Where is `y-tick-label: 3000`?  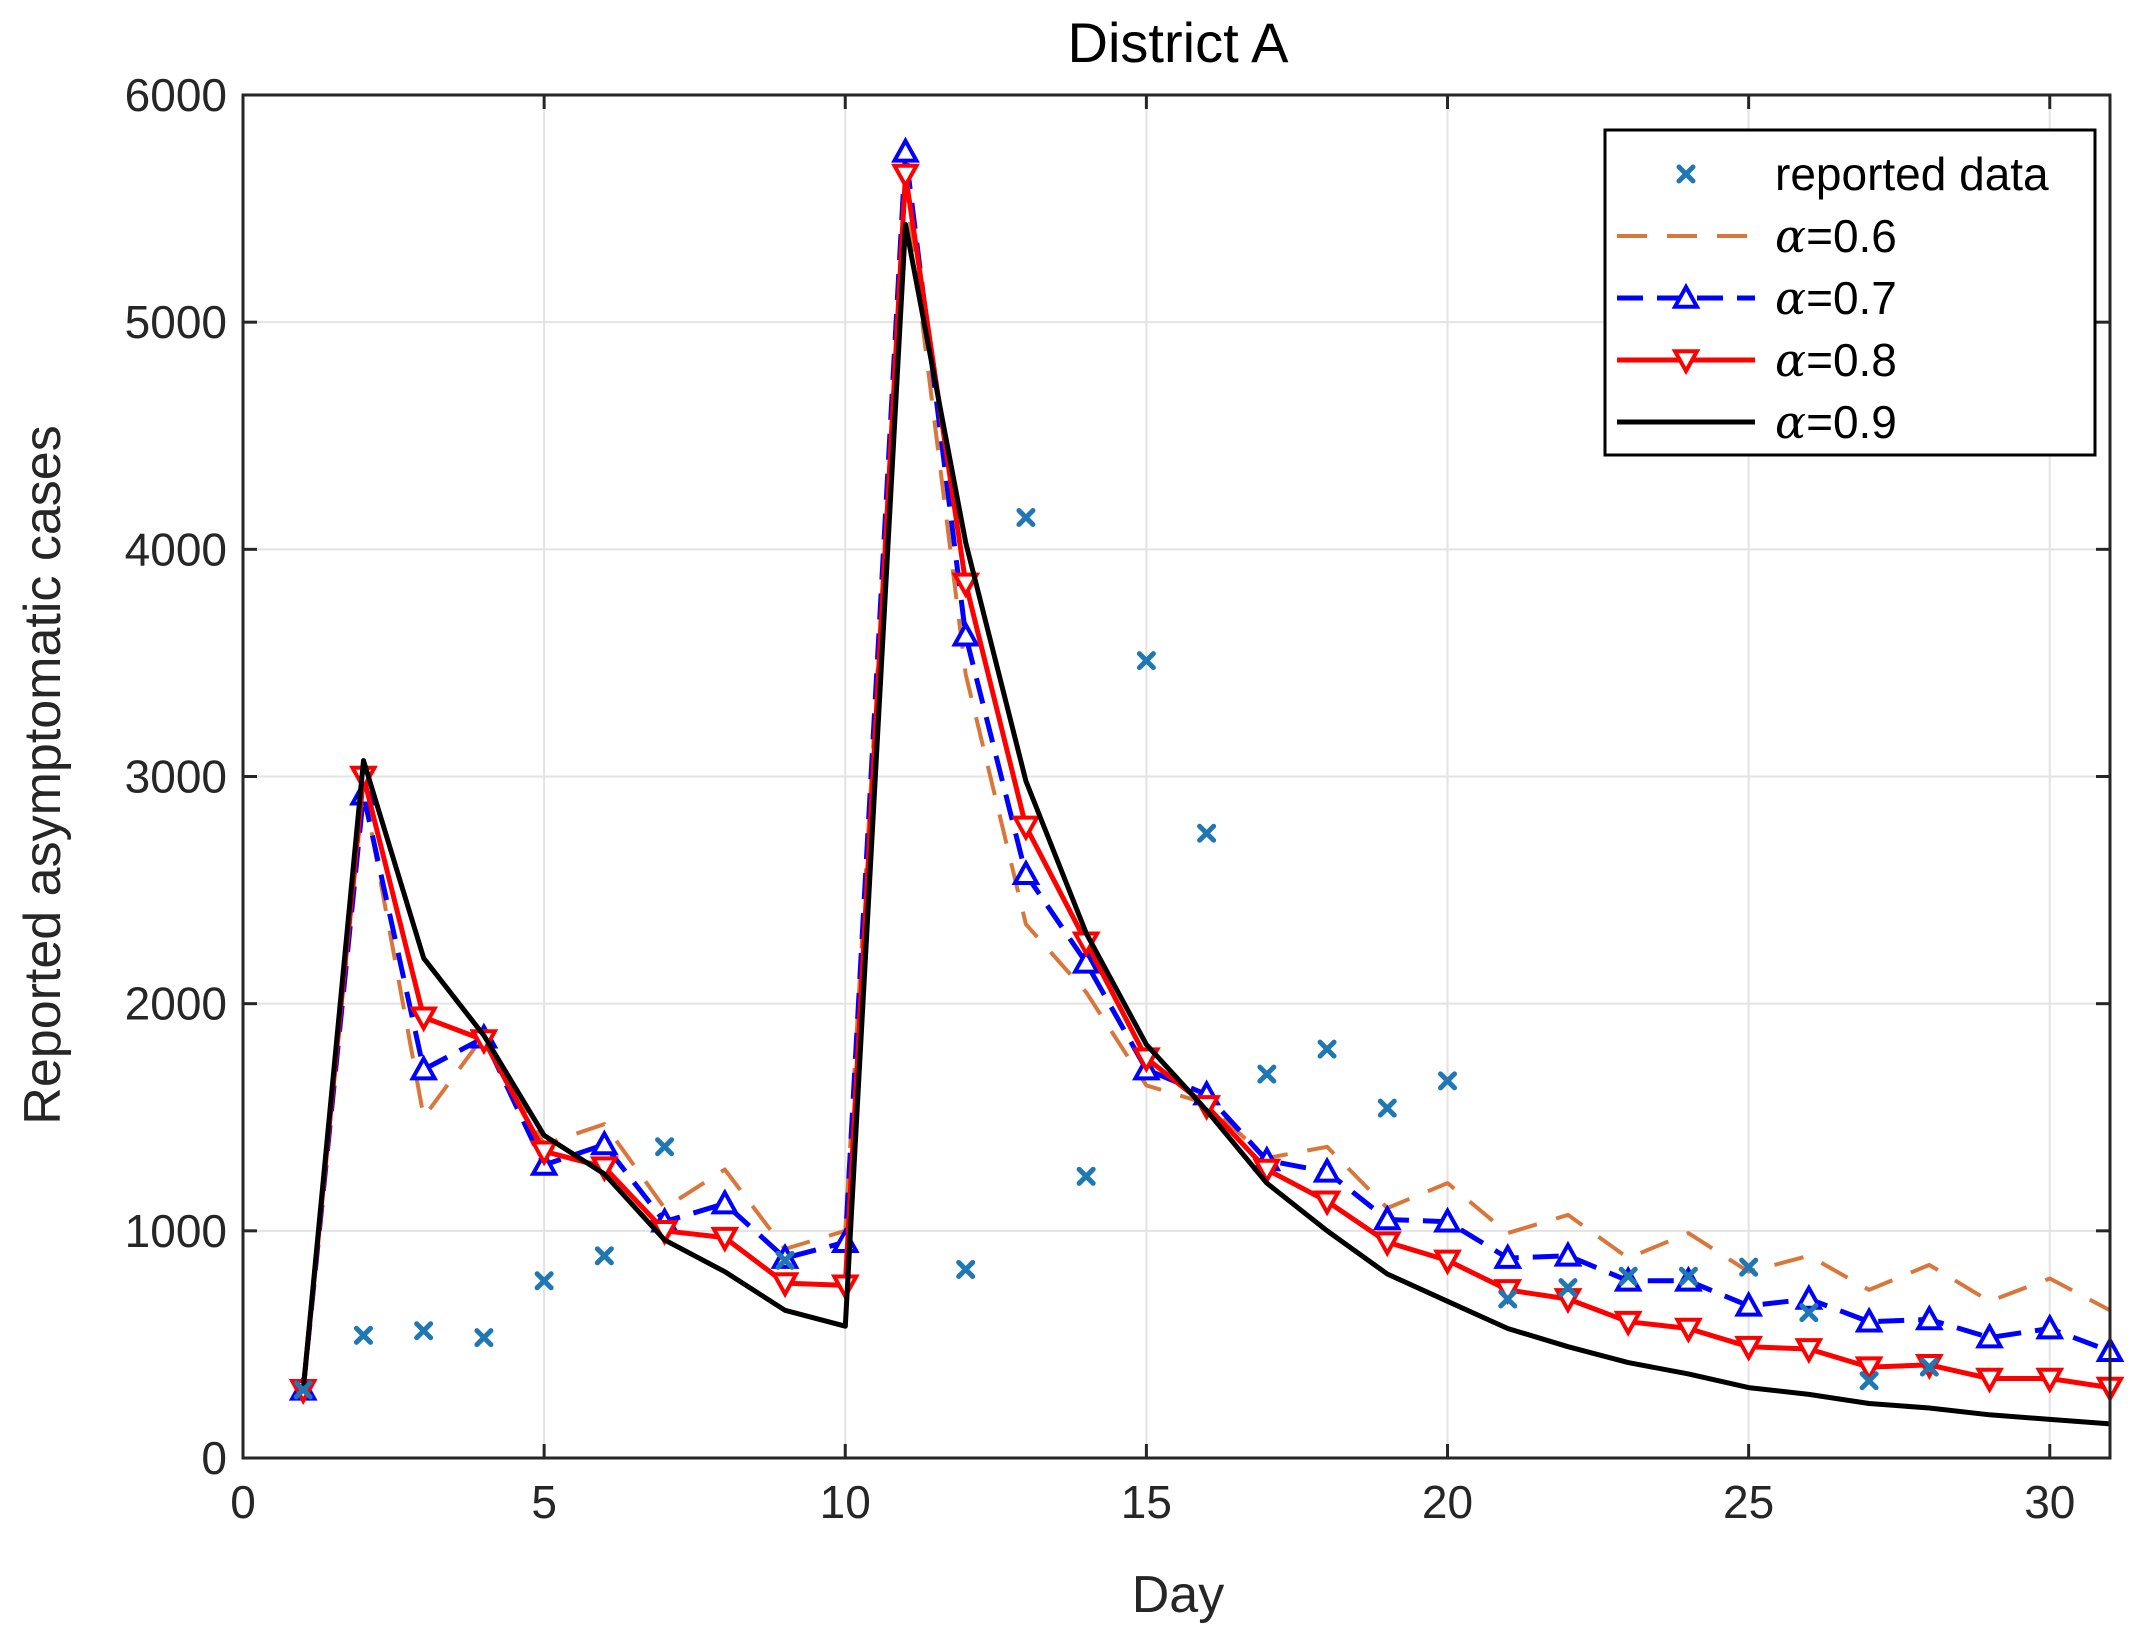
y-tick-label: 3000 is located at coordinates (176, 777).